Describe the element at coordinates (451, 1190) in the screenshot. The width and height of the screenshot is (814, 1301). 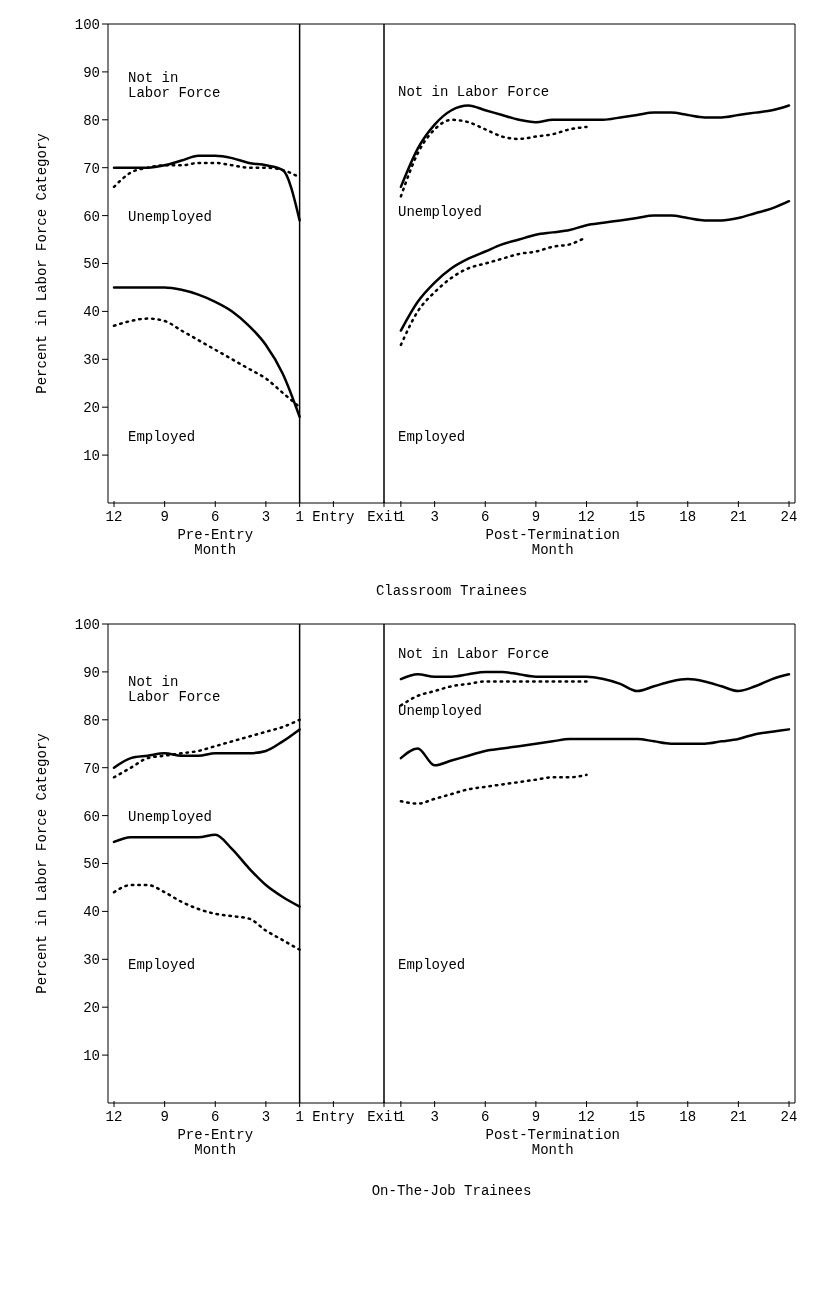
I see `x-axis-title: On-The-Job Trainees` at that location.